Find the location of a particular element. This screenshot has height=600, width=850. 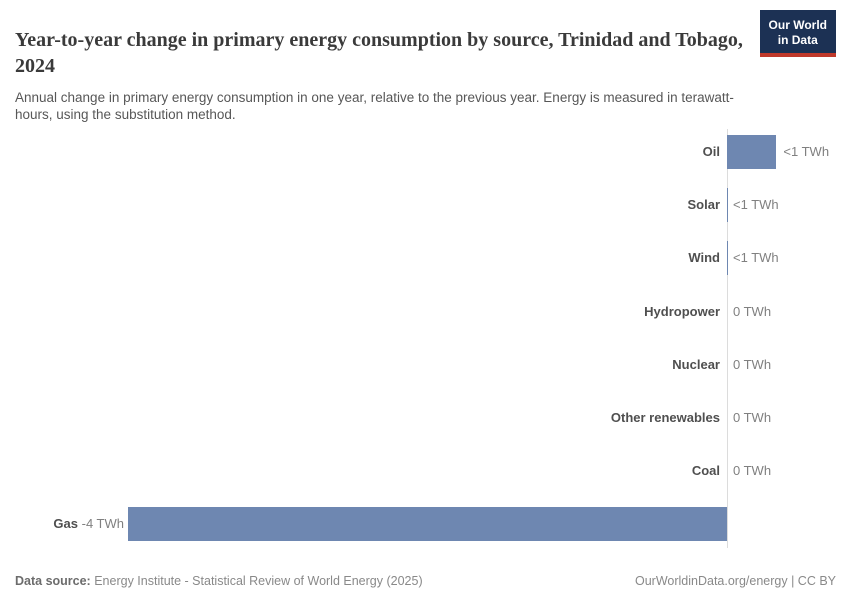

category-label: Wind is located at coordinates (704, 258).